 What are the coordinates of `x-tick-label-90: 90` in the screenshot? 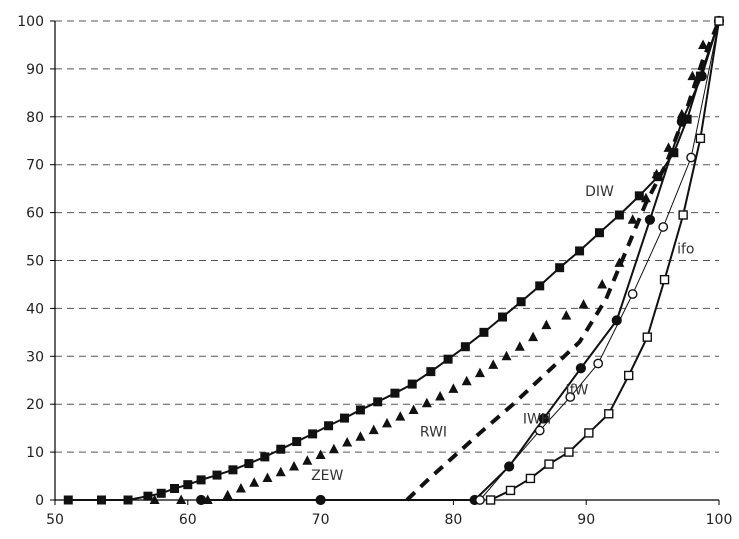 It's located at (586, 520).